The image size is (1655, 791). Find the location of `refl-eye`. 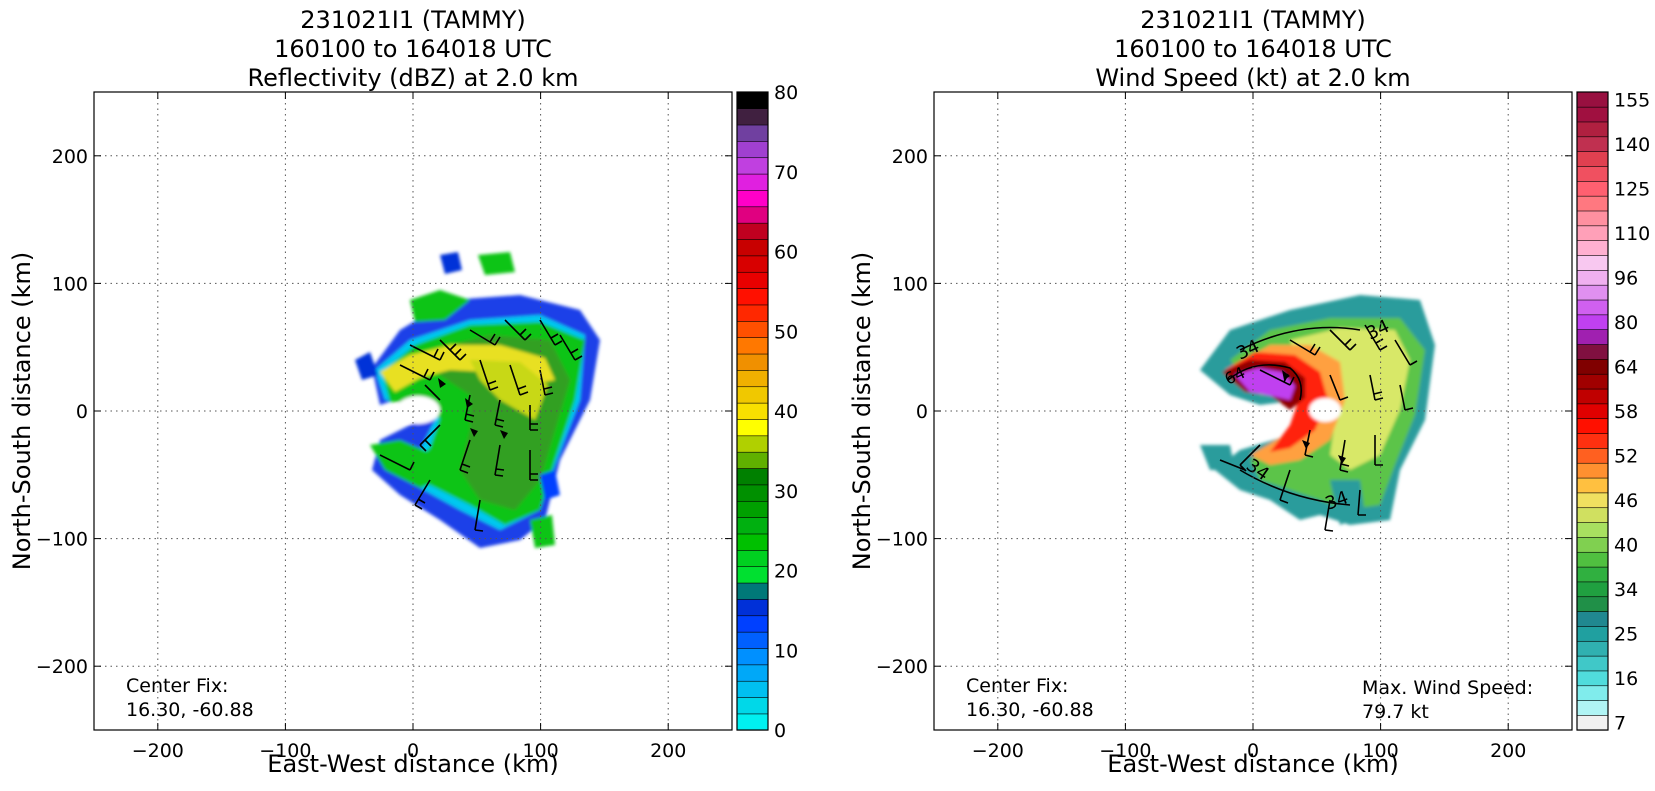

refl-eye is located at coordinates (418, 410).